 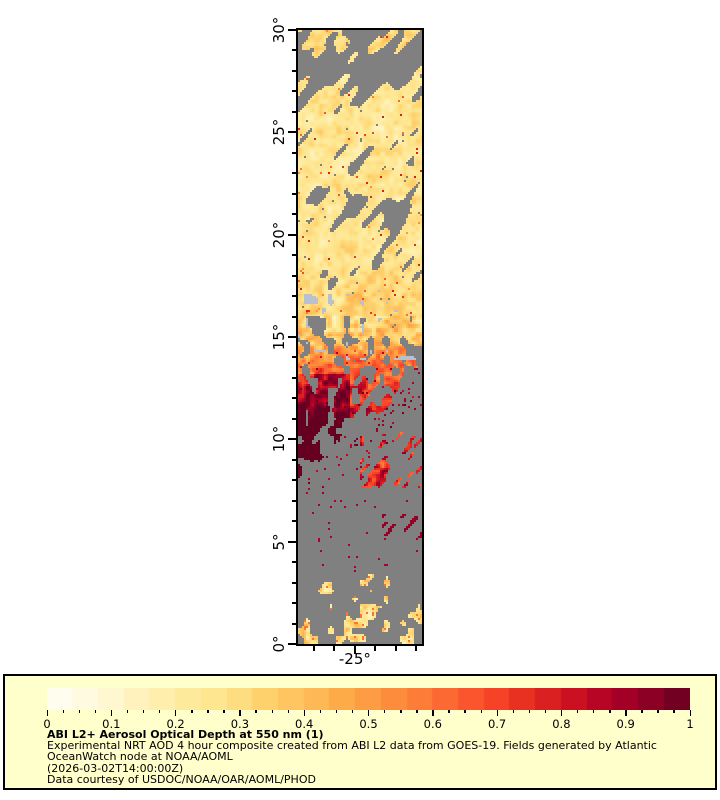 What do you see at coordinates (115, 768) in the screenshot?
I see `legend-line-3: (2026-03-02T14:00:00Z)` at bounding box center [115, 768].